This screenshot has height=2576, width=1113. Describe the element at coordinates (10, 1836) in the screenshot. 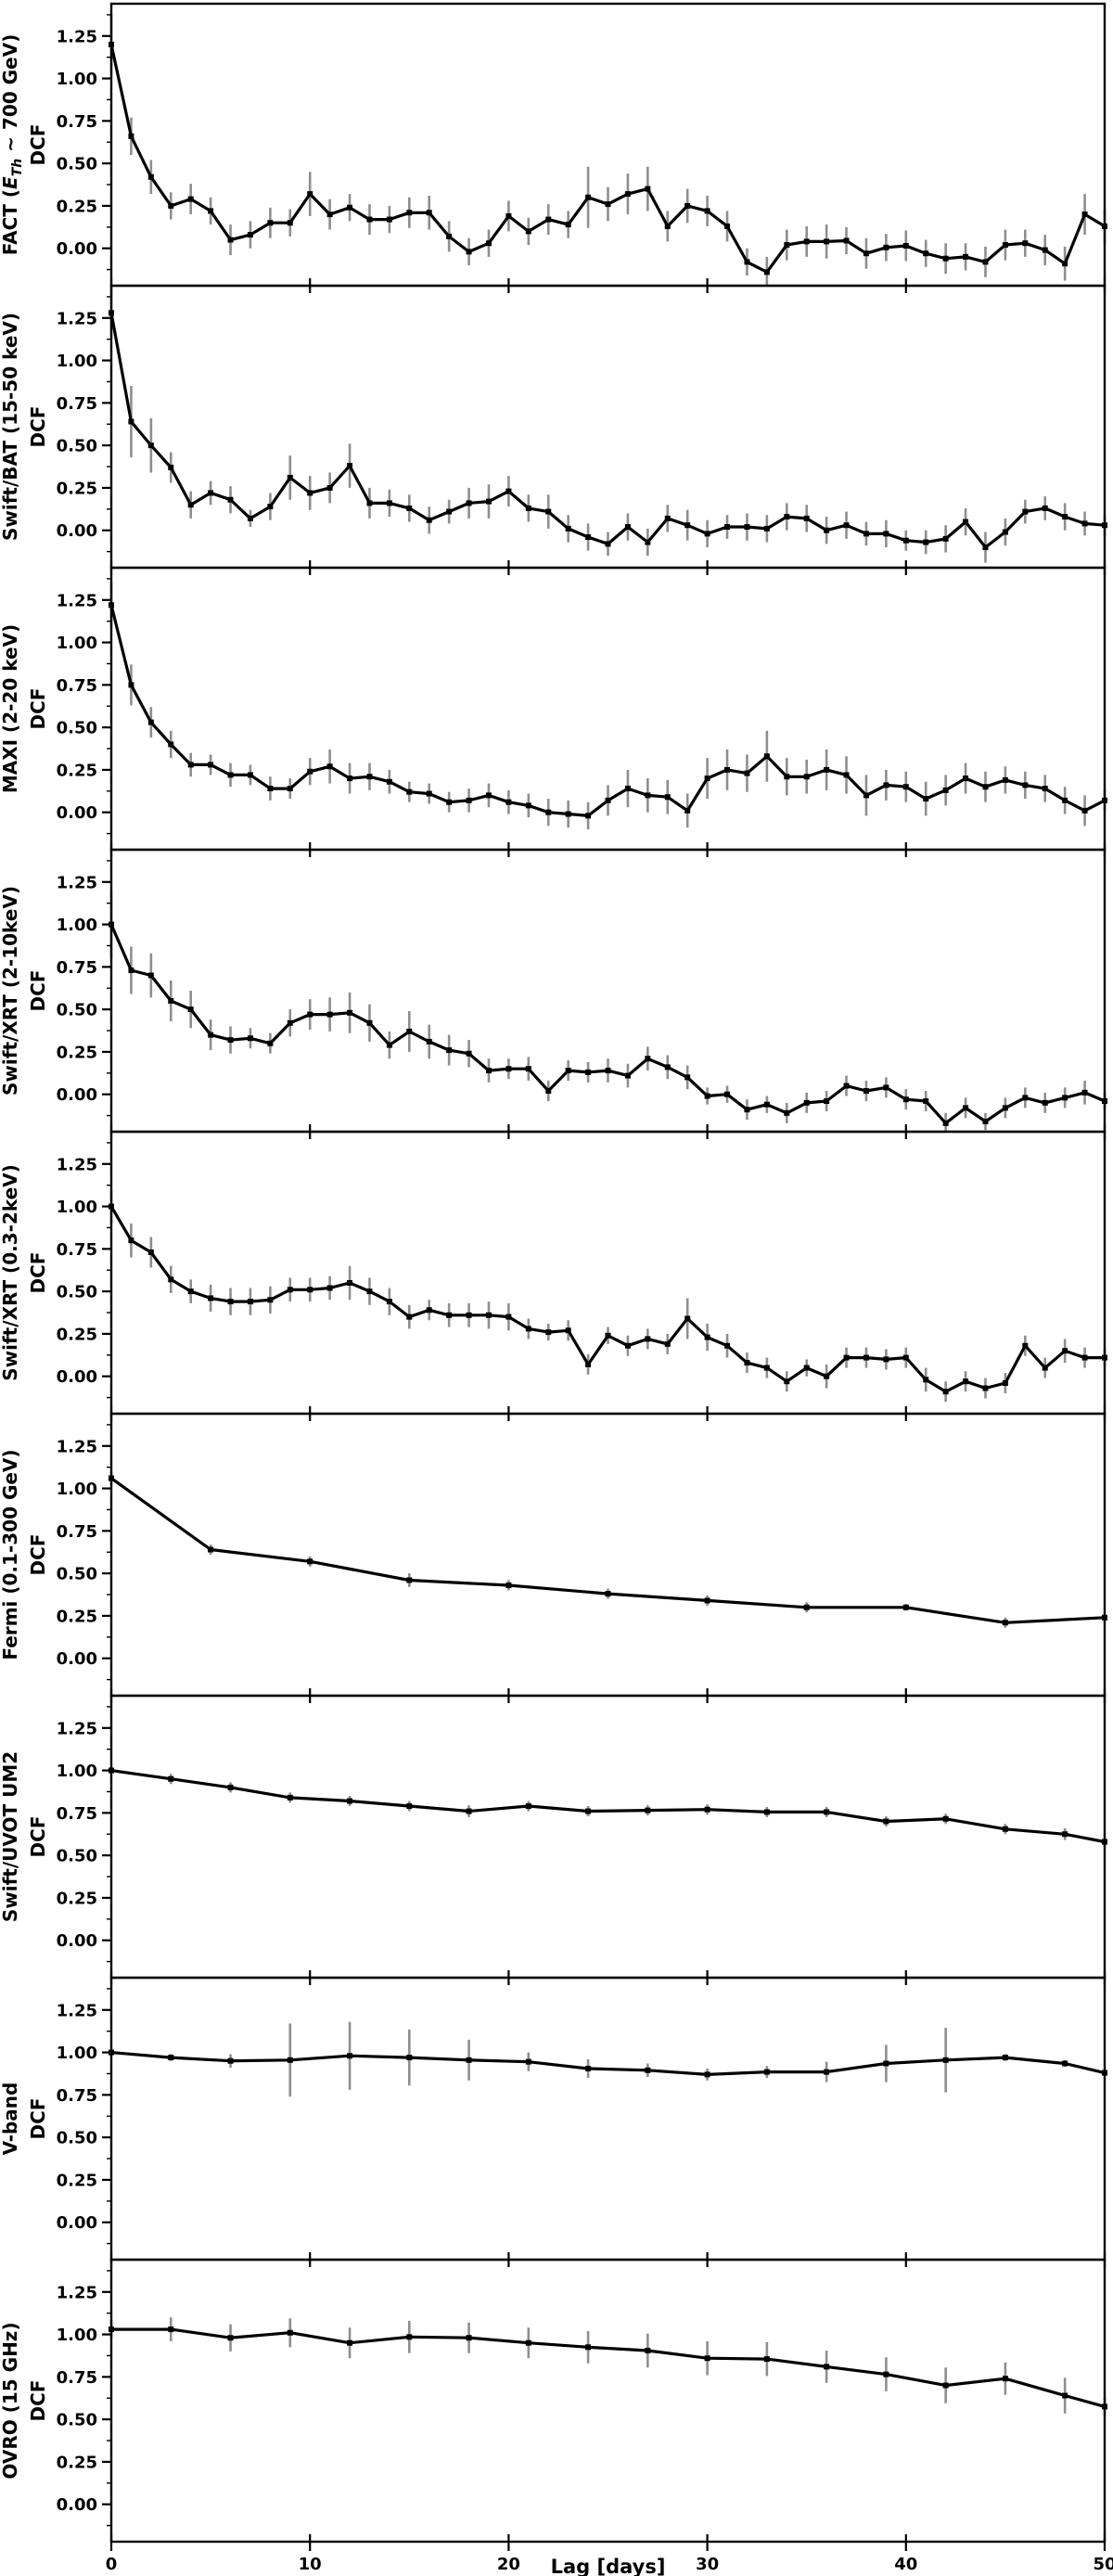

I see `y-axis-label-instrument: Swift/UVOT UM2` at that location.